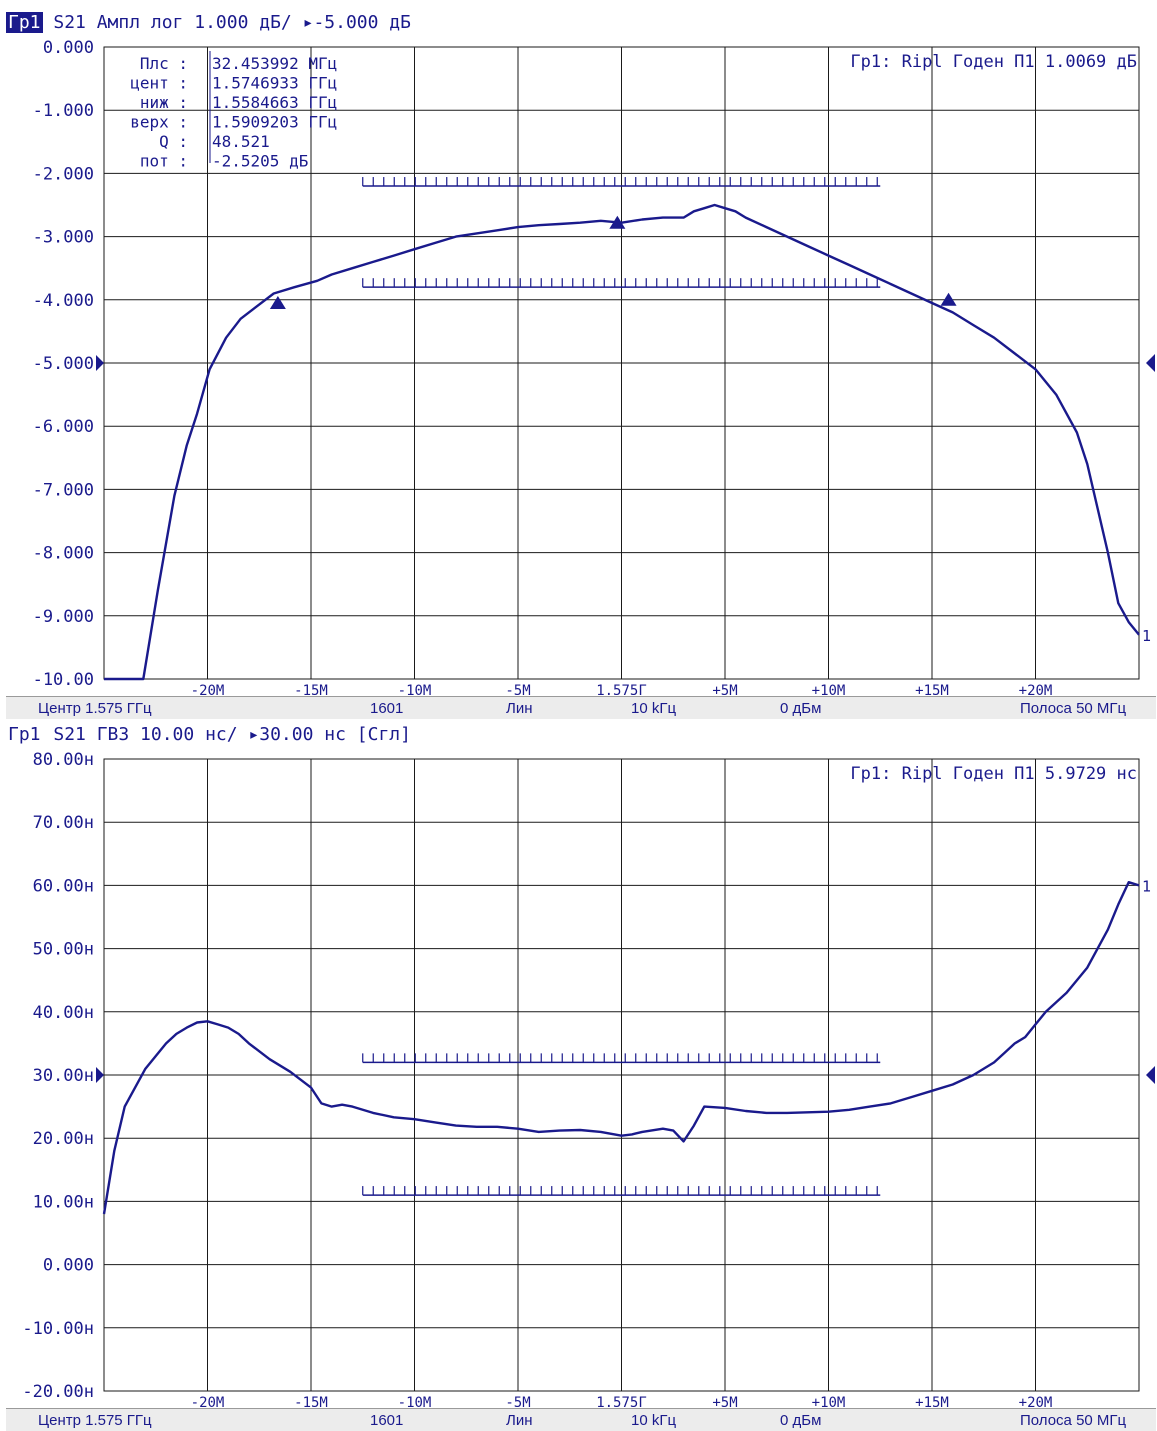 The height and width of the screenshot is (1431, 1157). I want to click on y-tick-label: 40.00н, so click(63, 1013).